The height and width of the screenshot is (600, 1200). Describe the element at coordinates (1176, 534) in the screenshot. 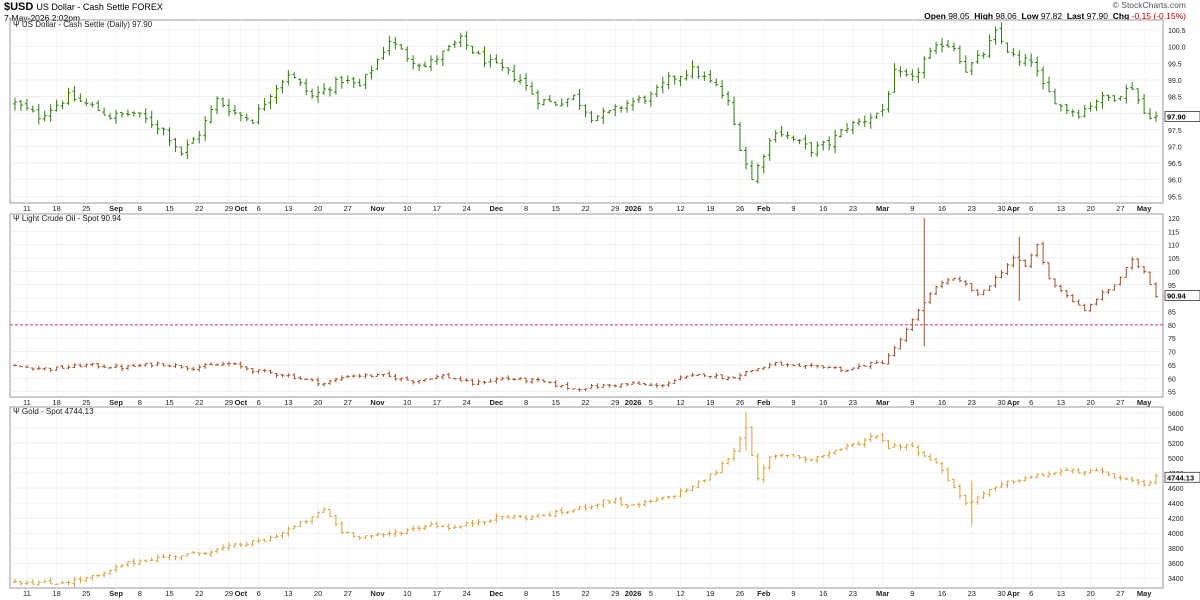

I see `y-tick-label: 4000` at that location.